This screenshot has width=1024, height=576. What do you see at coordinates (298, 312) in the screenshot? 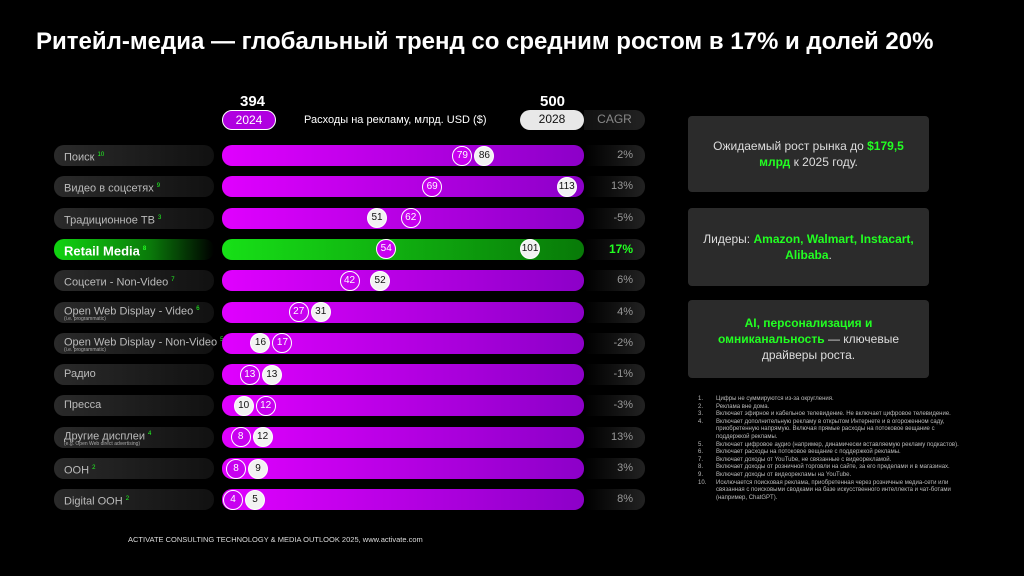
I see `value-marker-2024: 27` at bounding box center [298, 312].